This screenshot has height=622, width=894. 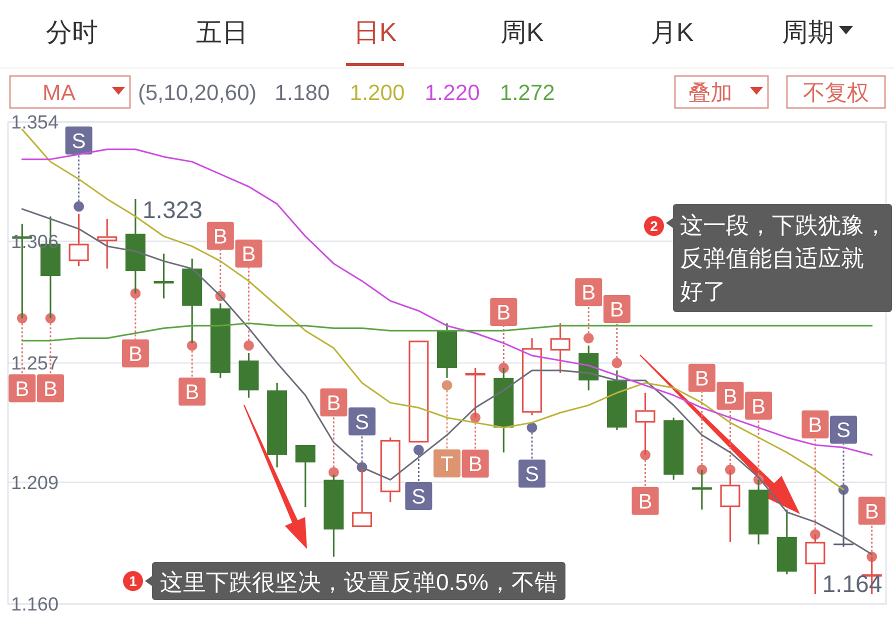 What do you see at coordinates (222, 32) in the screenshot?
I see `tab-label: 五日` at bounding box center [222, 32].